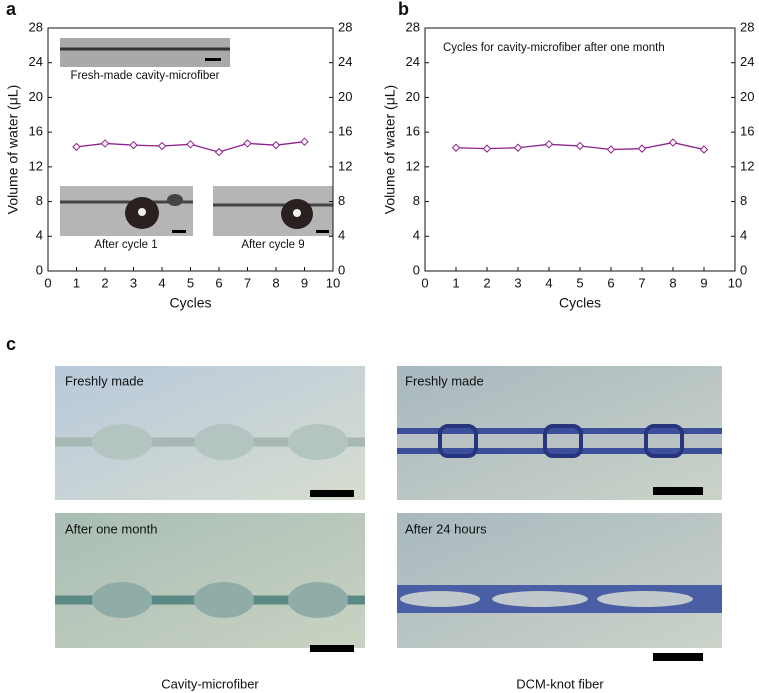  What do you see at coordinates (111, 528) in the screenshot?
I see `image-label: After one month` at bounding box center [111, 528].